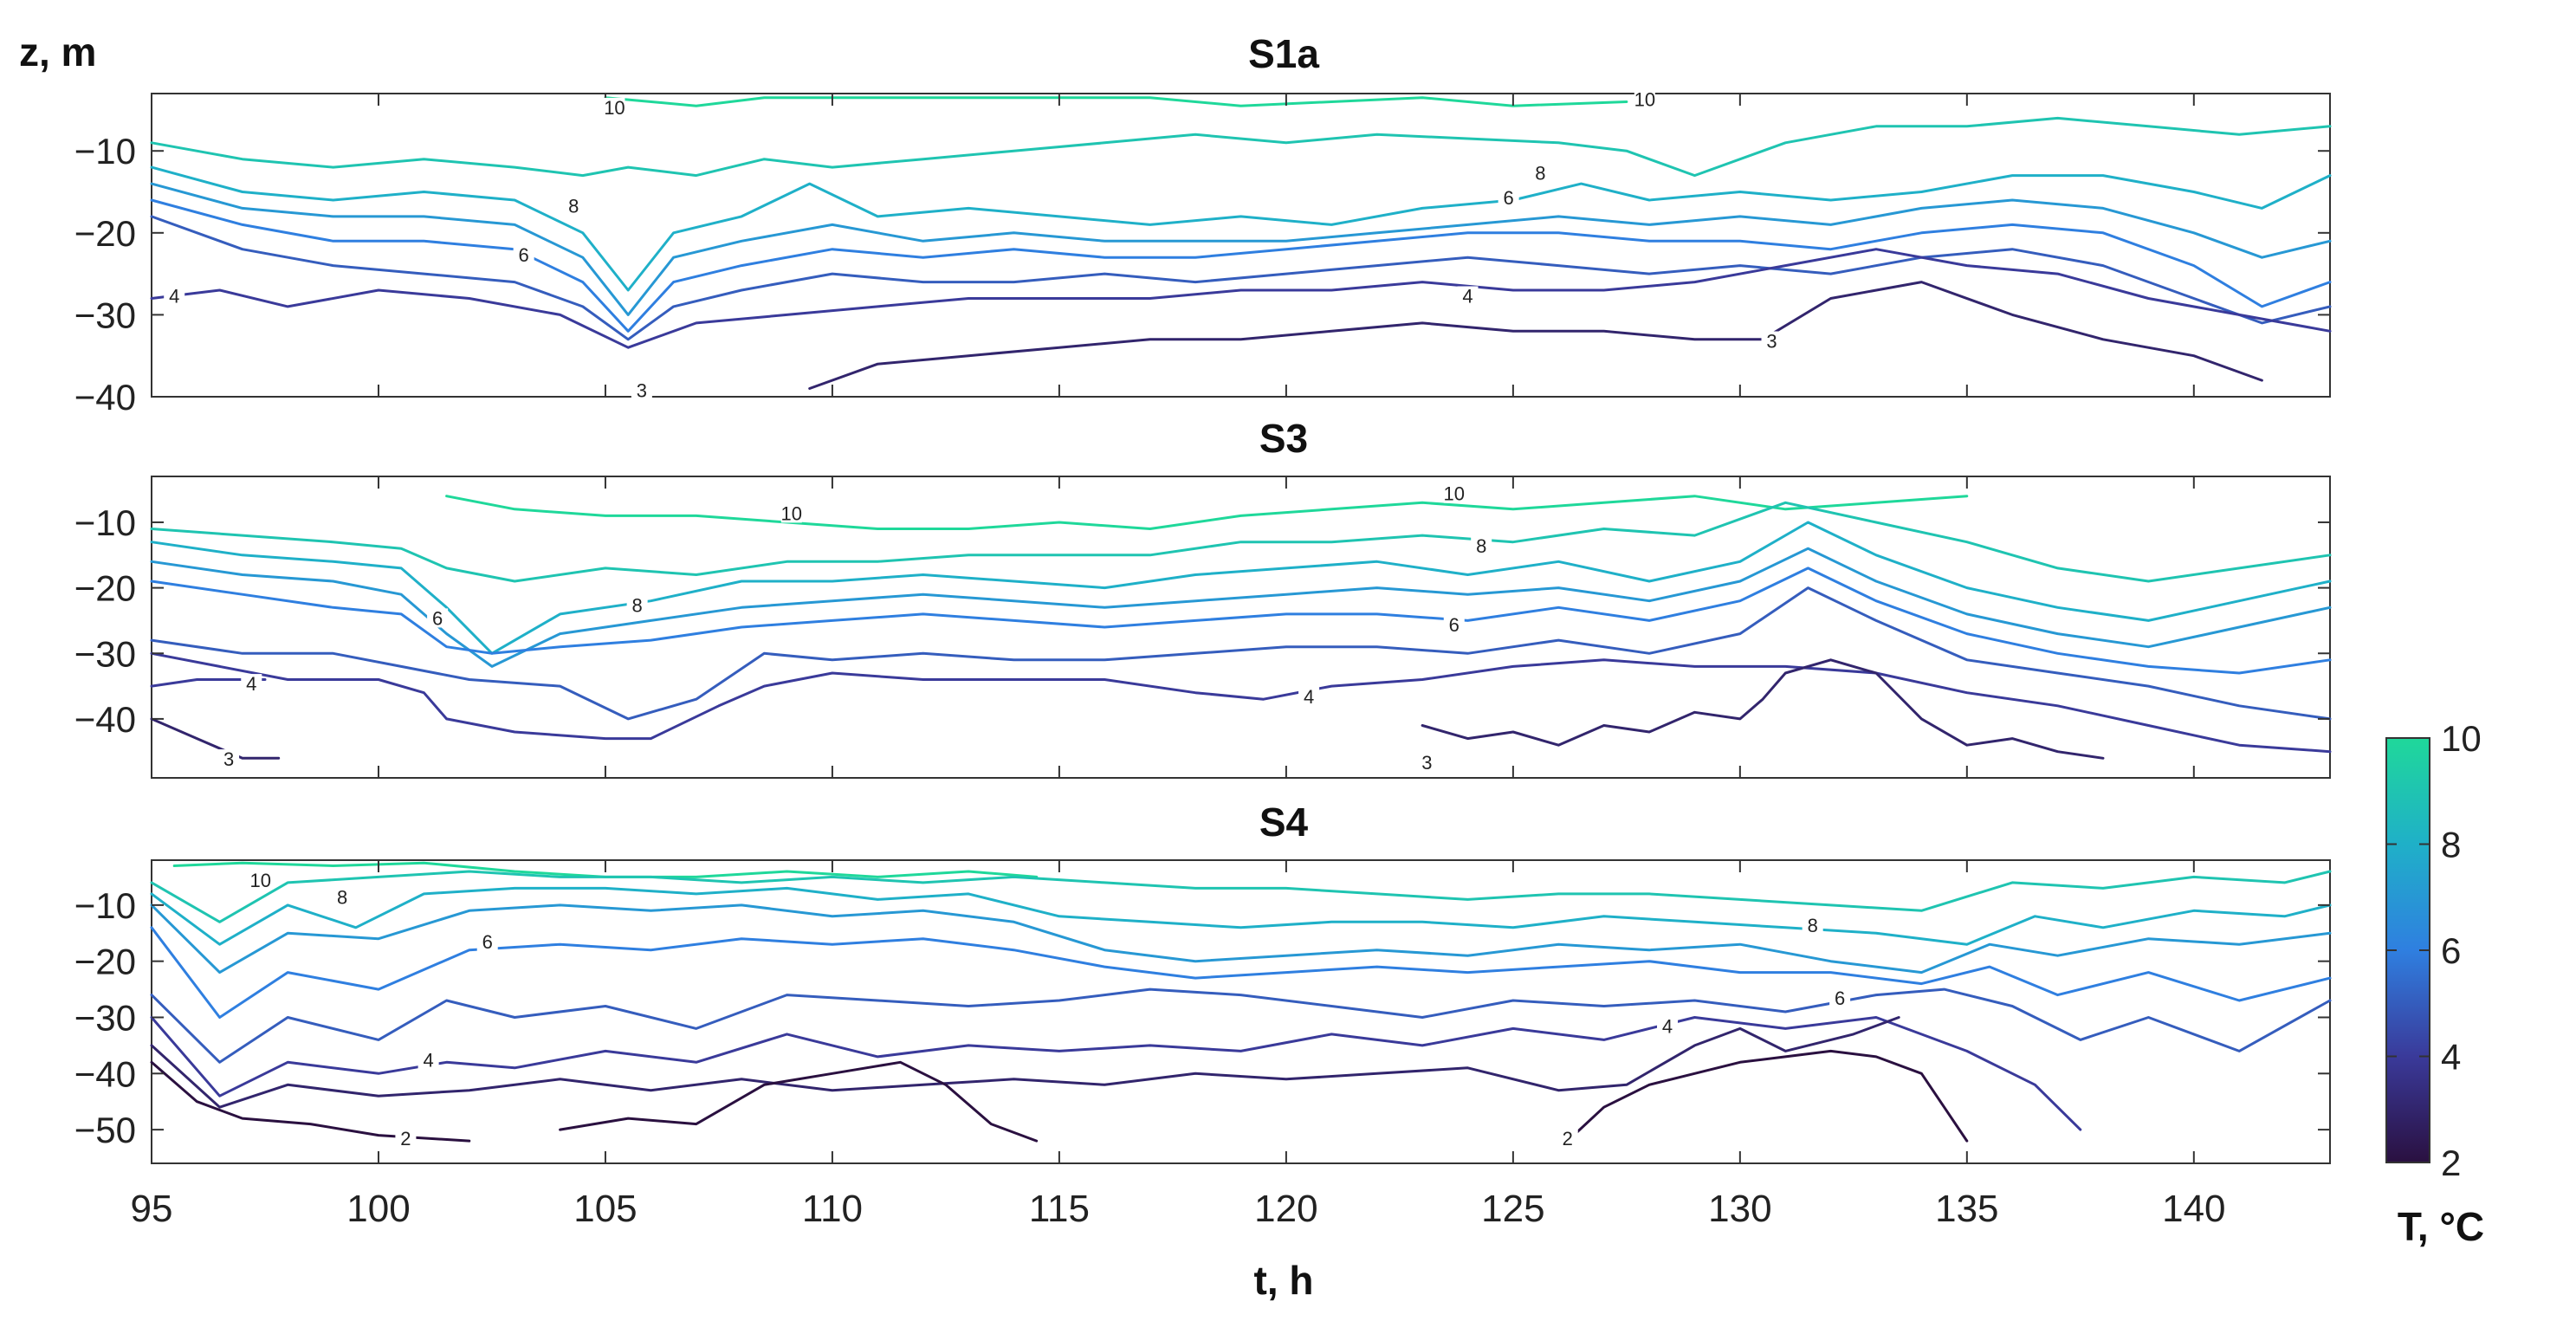 This screenshot has height=1321, width=2576. Describe the element at coordinates (2451, 1057) in the screenshot. I see `colorbar-tick-label: 4` at that location.